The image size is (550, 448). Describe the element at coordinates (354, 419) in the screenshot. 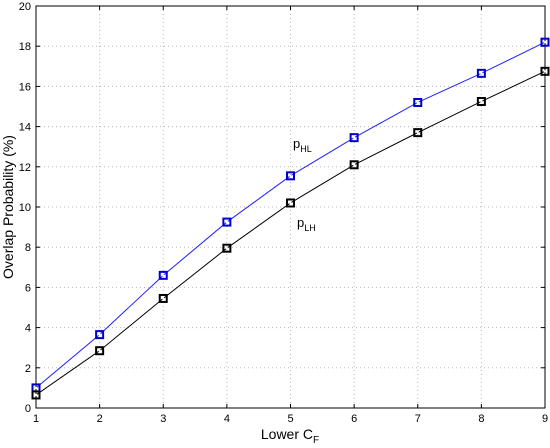

I see `x-tick-label: 6` at that location.